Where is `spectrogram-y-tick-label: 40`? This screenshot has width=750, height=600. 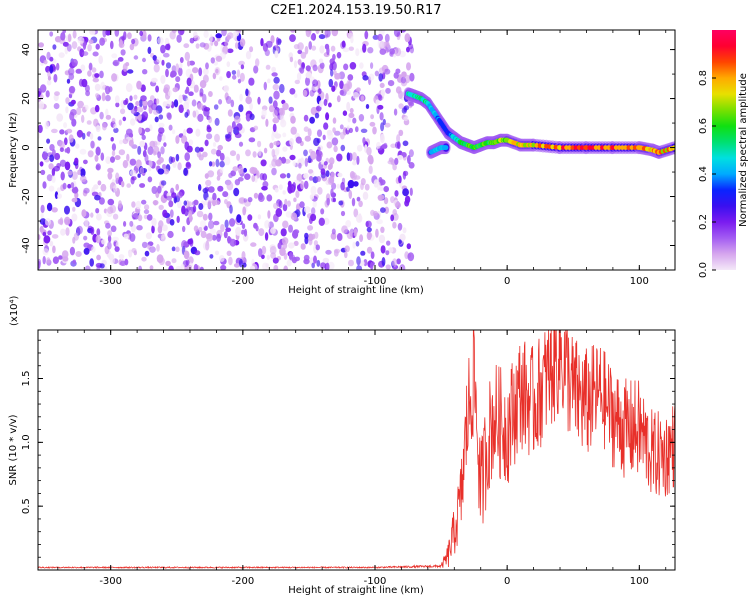 spectrogram-y-tick-label: 40 is located at coordinates (26, 49).